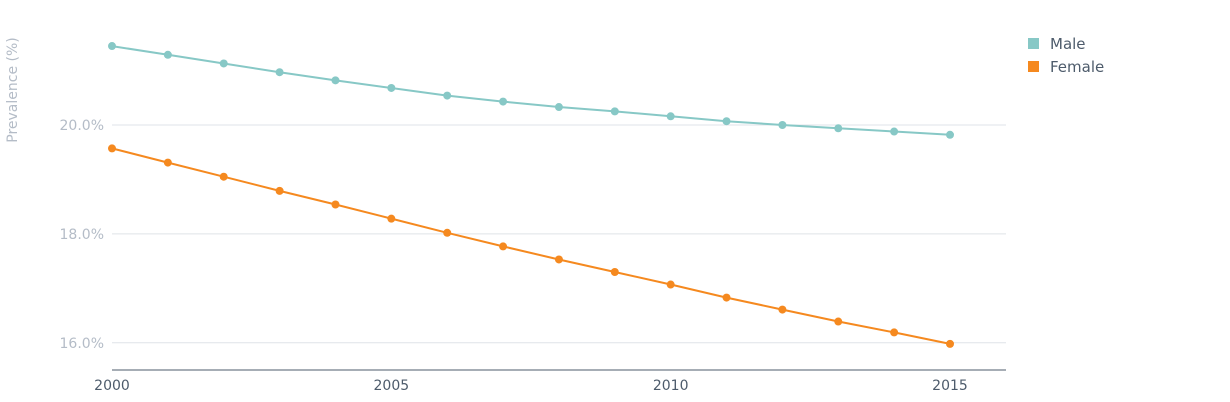 This screenshot has height=402, width=1230. Describe the element at coordinates (13, 90) in the screenshot. I see `y-axis-label: Prevalence (%)` at that location.